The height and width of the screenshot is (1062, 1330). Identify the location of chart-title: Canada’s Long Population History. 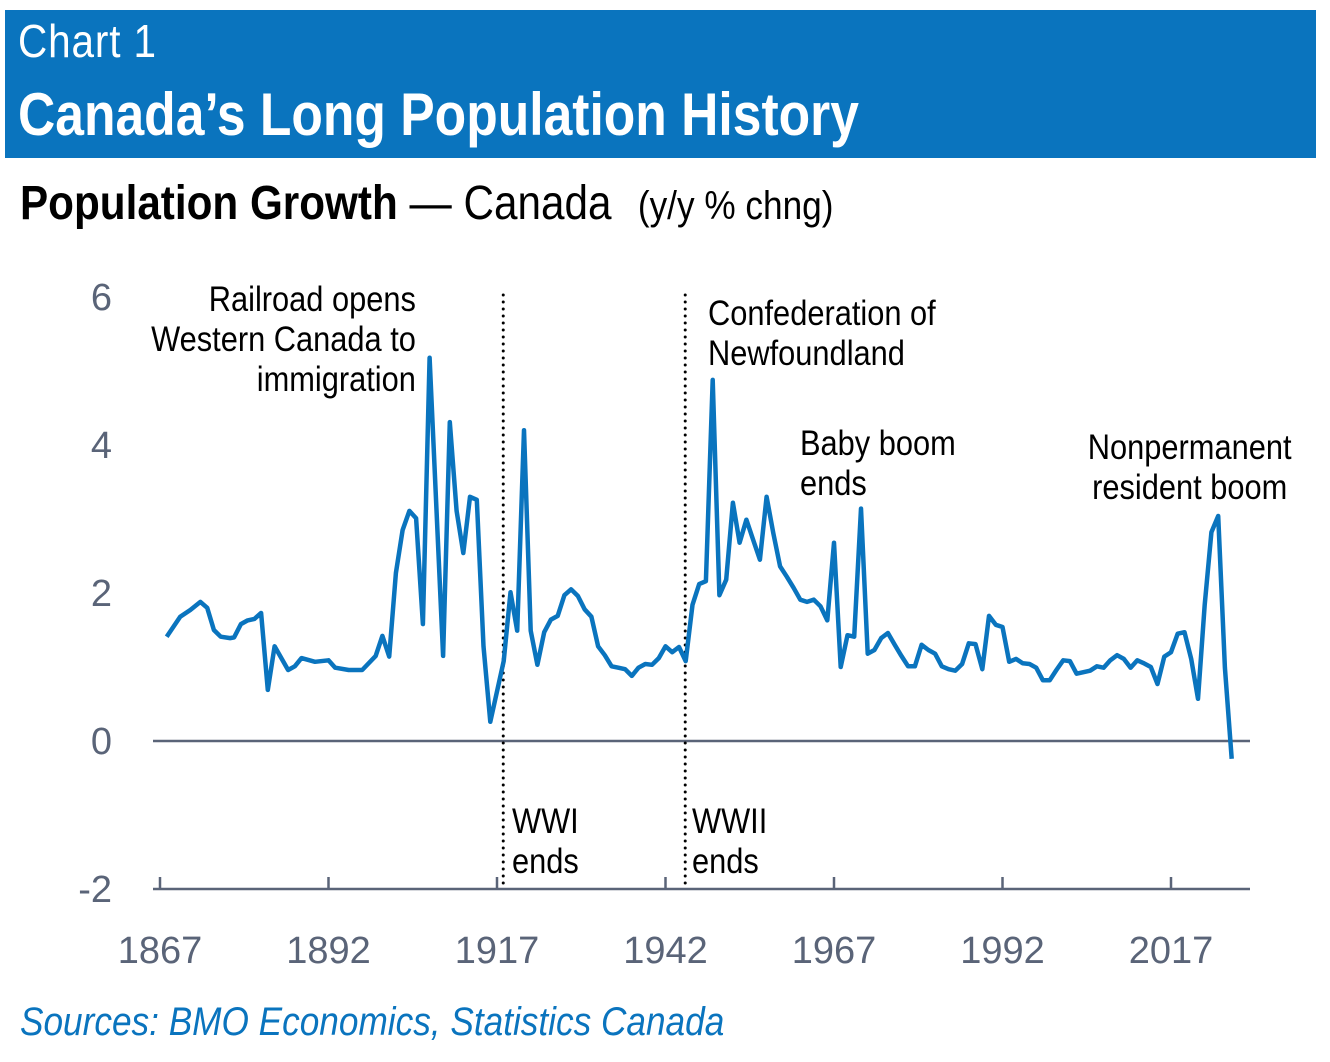
(438, 114).